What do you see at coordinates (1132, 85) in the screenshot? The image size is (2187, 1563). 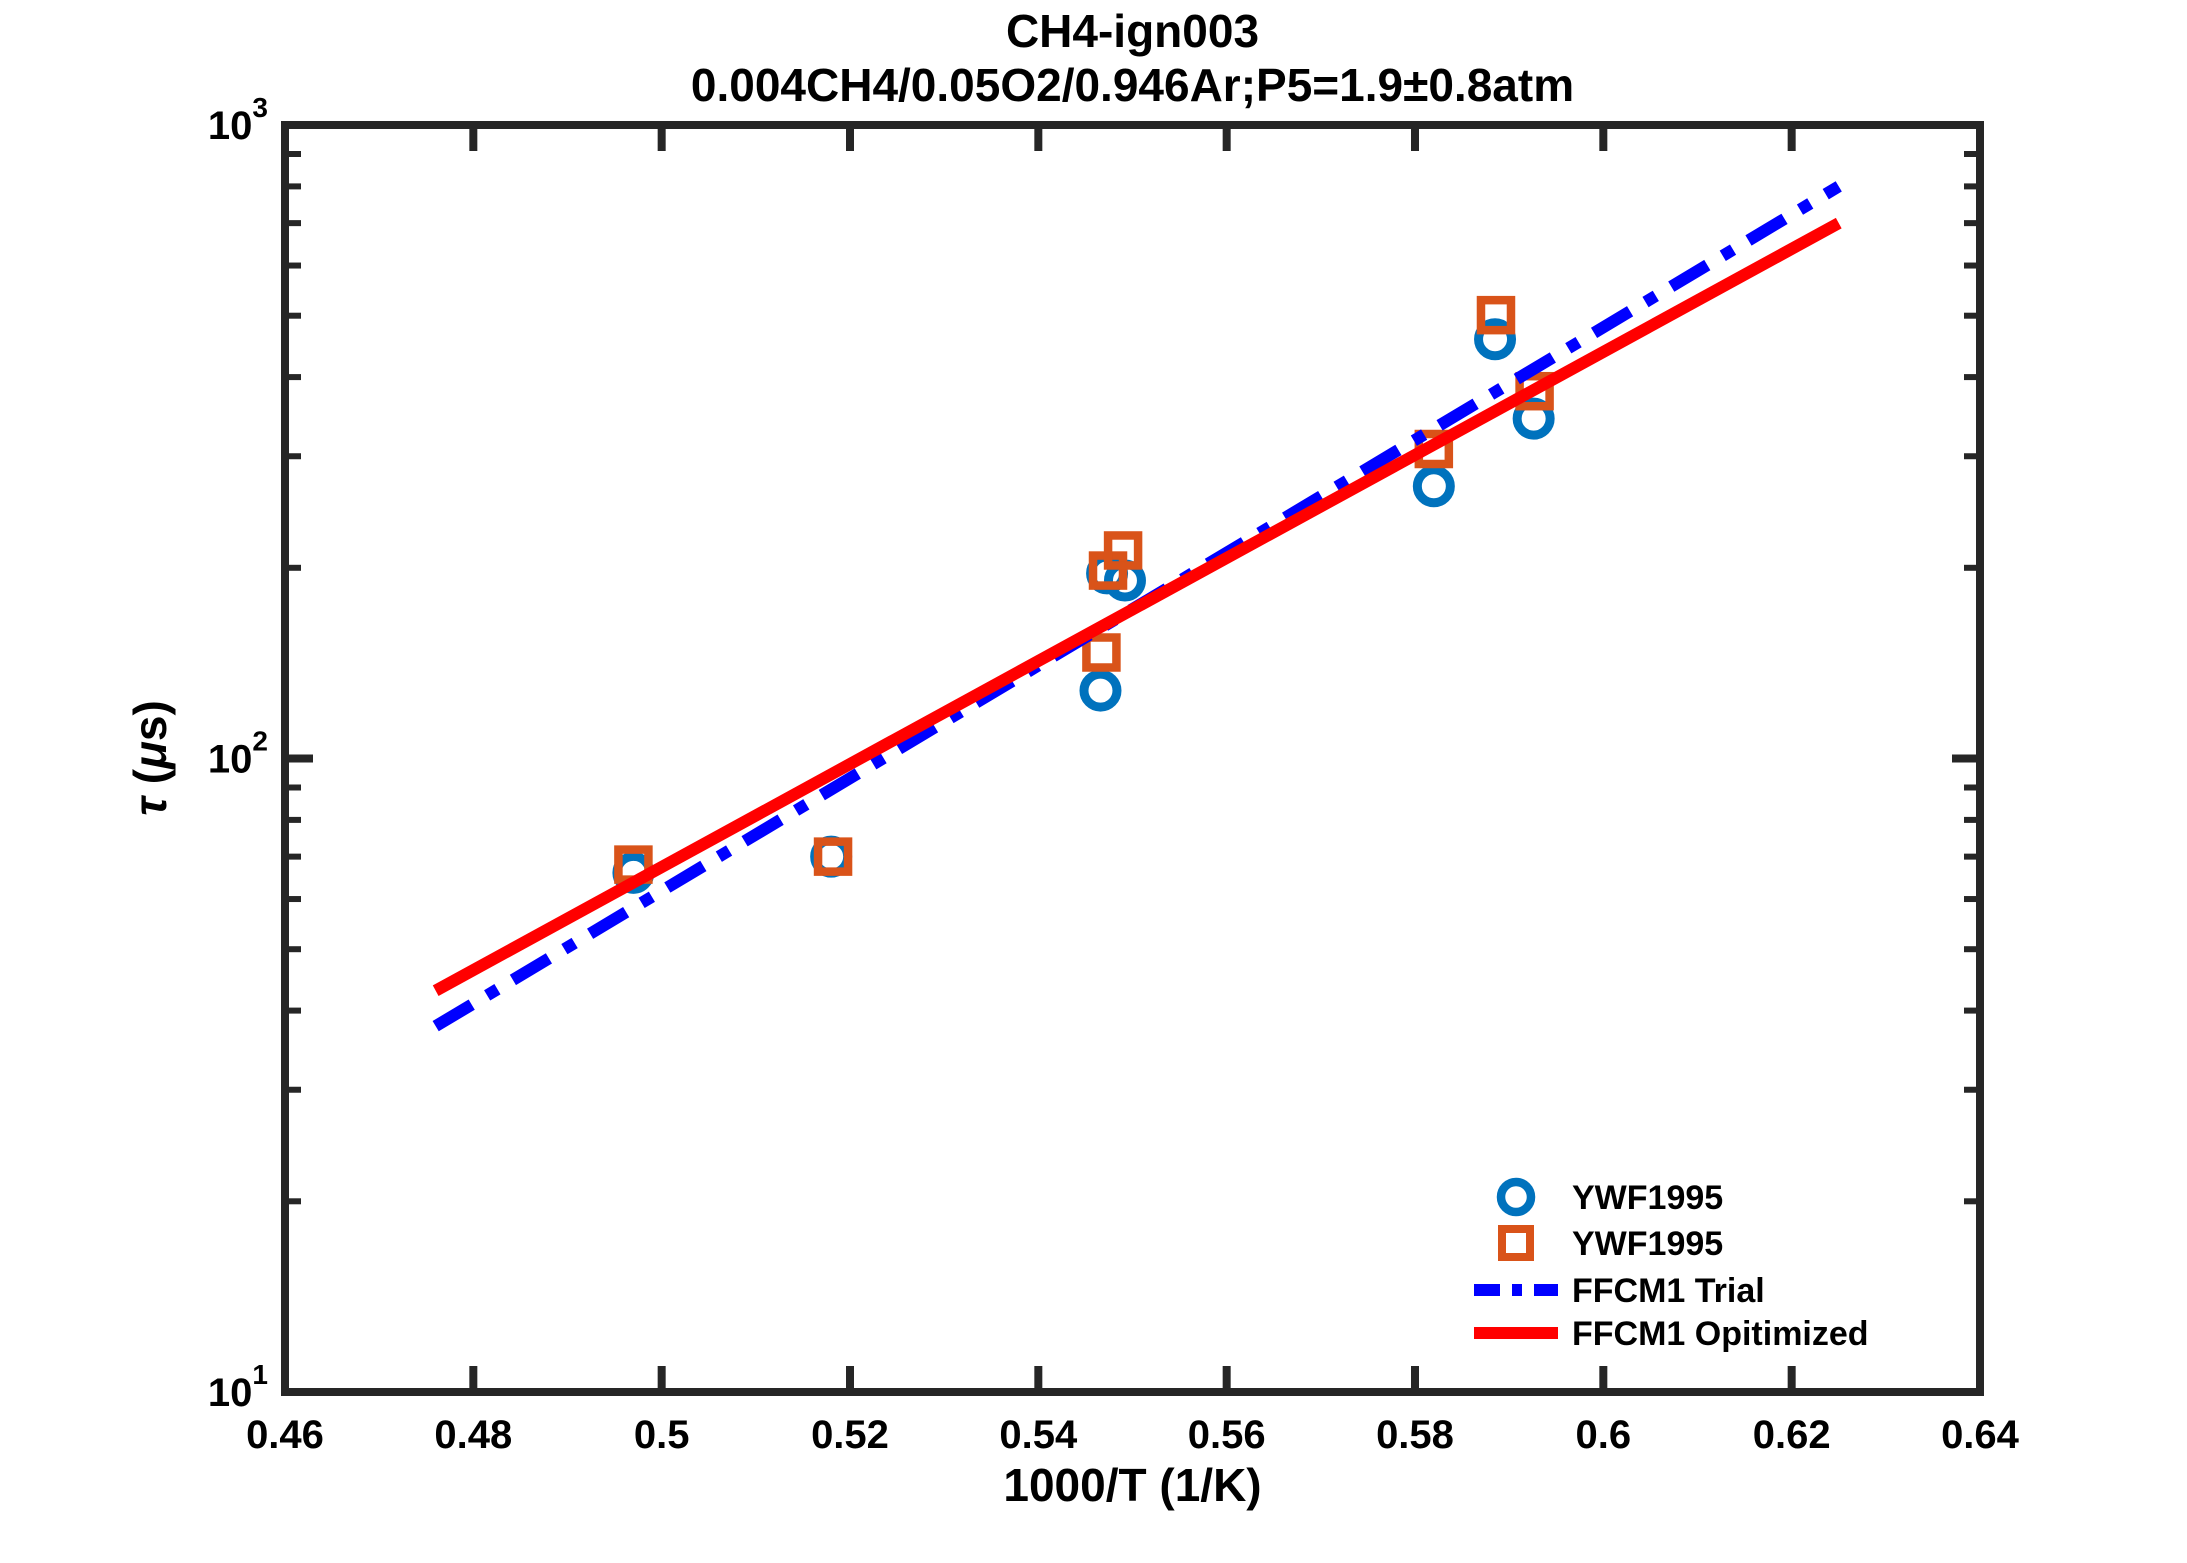 I see `chart-subtitle: 0.004CH4/0.05O2/0.946Ar;P5=1.9±0.8atm` at bounding box center [1132, 85].